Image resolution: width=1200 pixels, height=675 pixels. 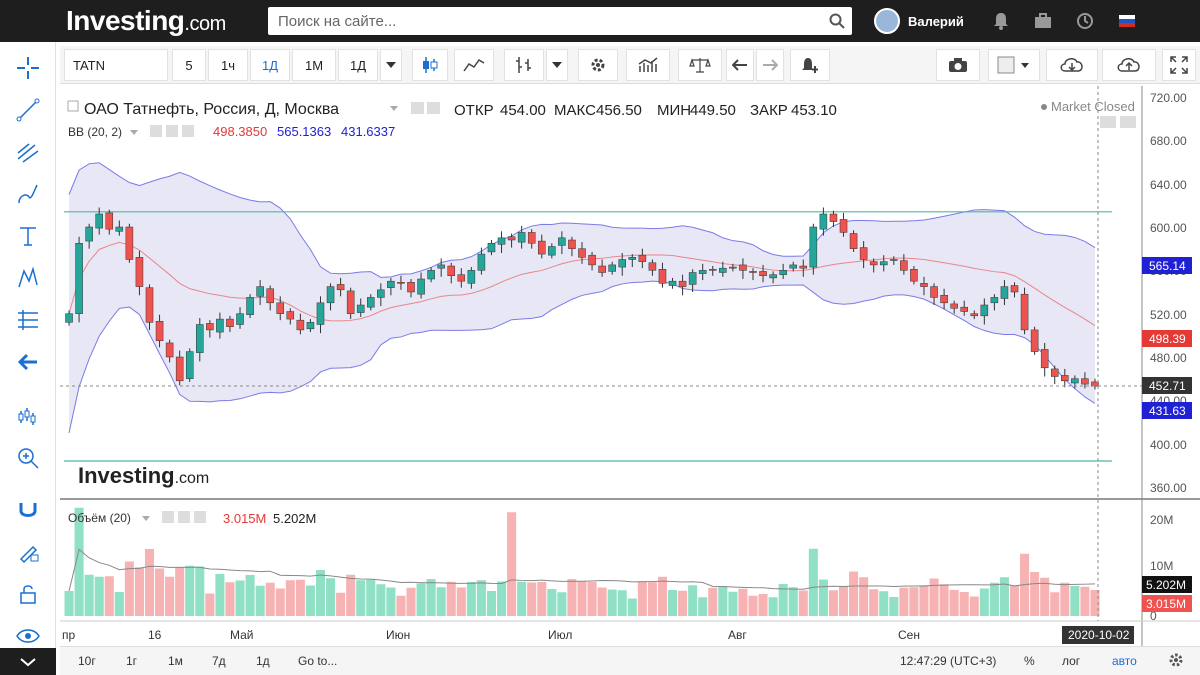 What do you see at coordinates (73, 106) in the screenshot?
I see `collapse-legend-icon` at bounding box center [73, 106].